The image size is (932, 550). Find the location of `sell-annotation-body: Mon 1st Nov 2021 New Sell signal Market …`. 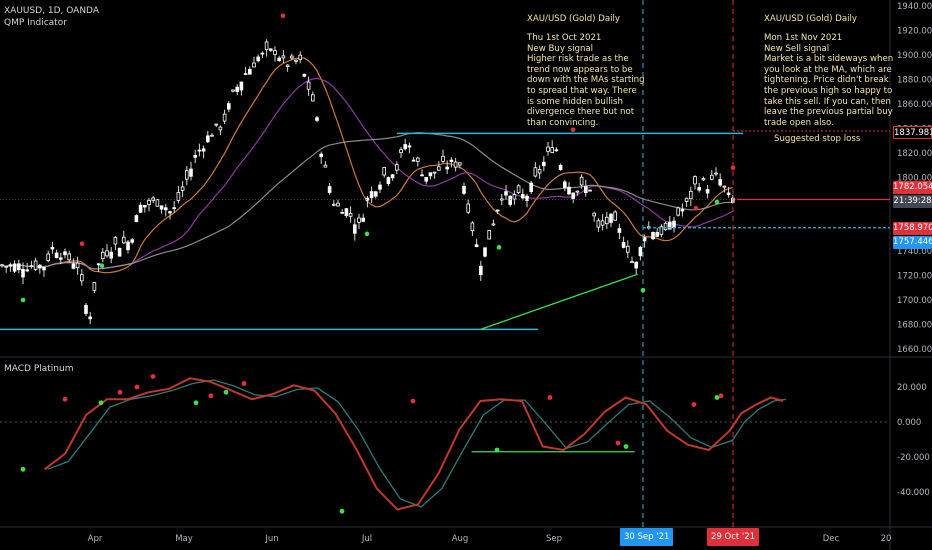

sell-annotation-body: Mon 1st Nov 2021 New Sell signal Market … is located at coordinates (829, 80).